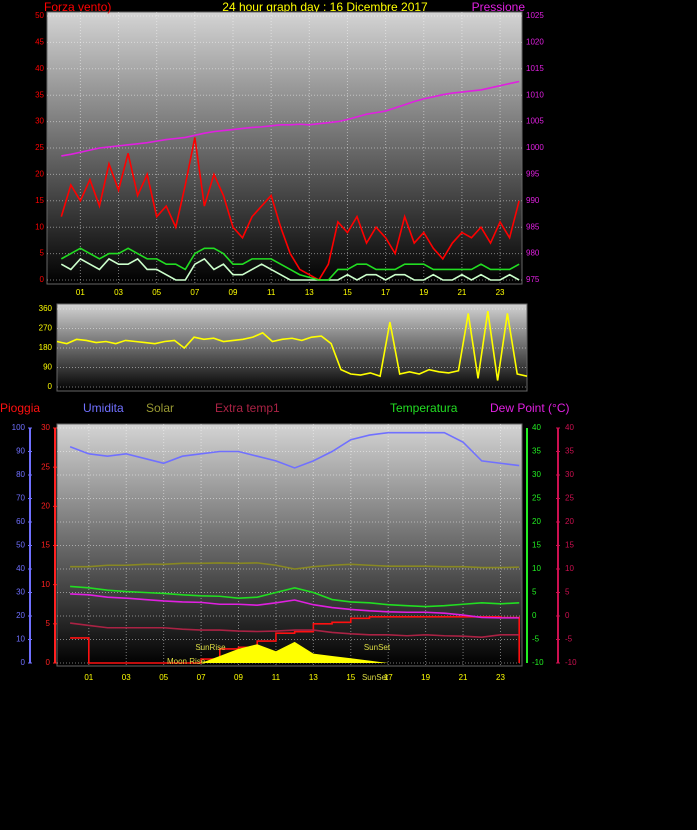 The height and width of the screenshot is (830, 697). What do you see at coordinates (271, 292) in the screenshot?
I see `x-tick-label: 11` at bounding box center [271, 292].